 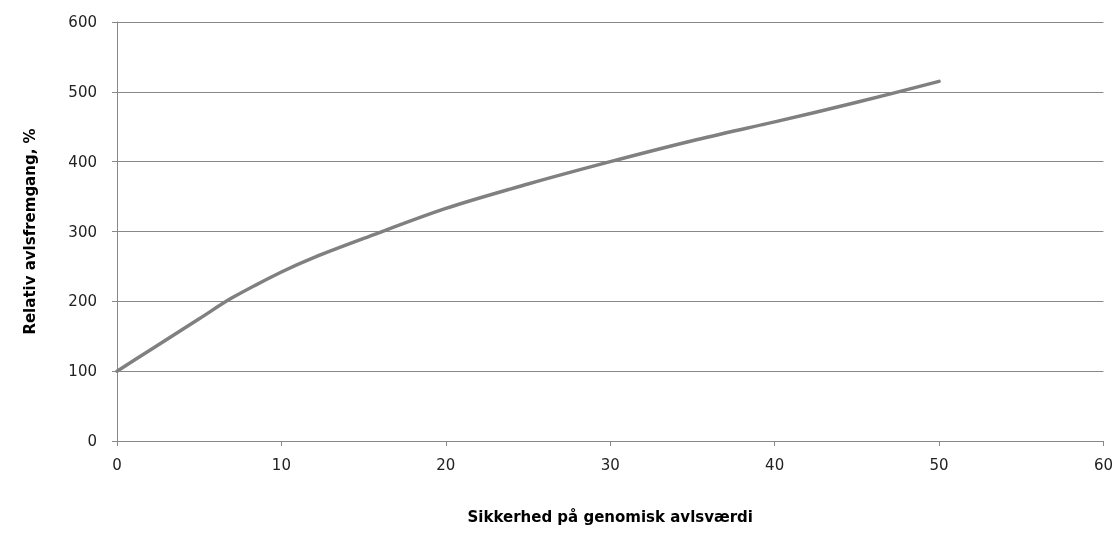 I want to click on x-axis-title: Sikkerhed på genomisk avlsværdi, so click(x=610, y=516).